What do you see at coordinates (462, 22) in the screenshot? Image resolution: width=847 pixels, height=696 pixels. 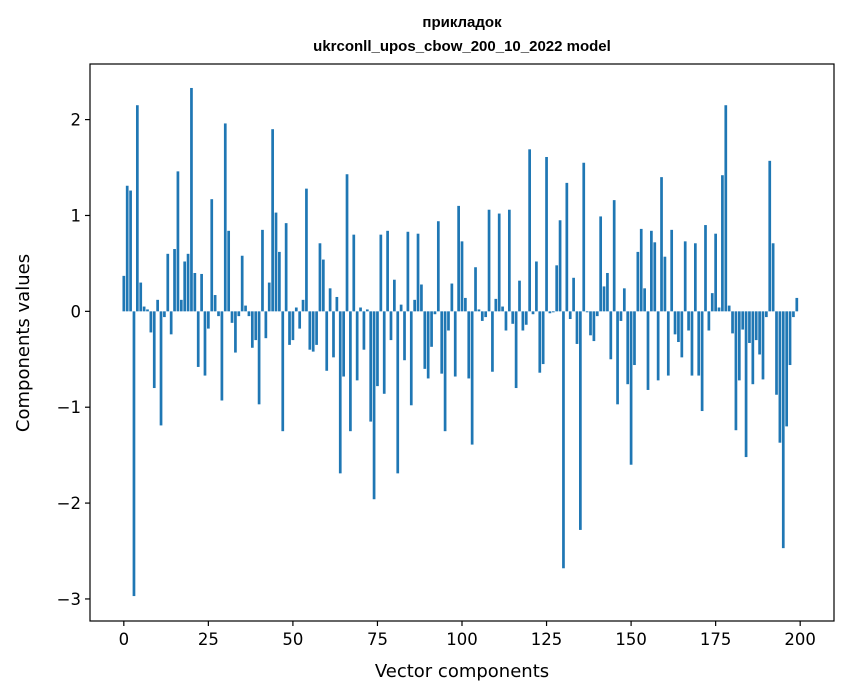 I see `chart-title-line1: прикладок` at bounding box center [462, 22].